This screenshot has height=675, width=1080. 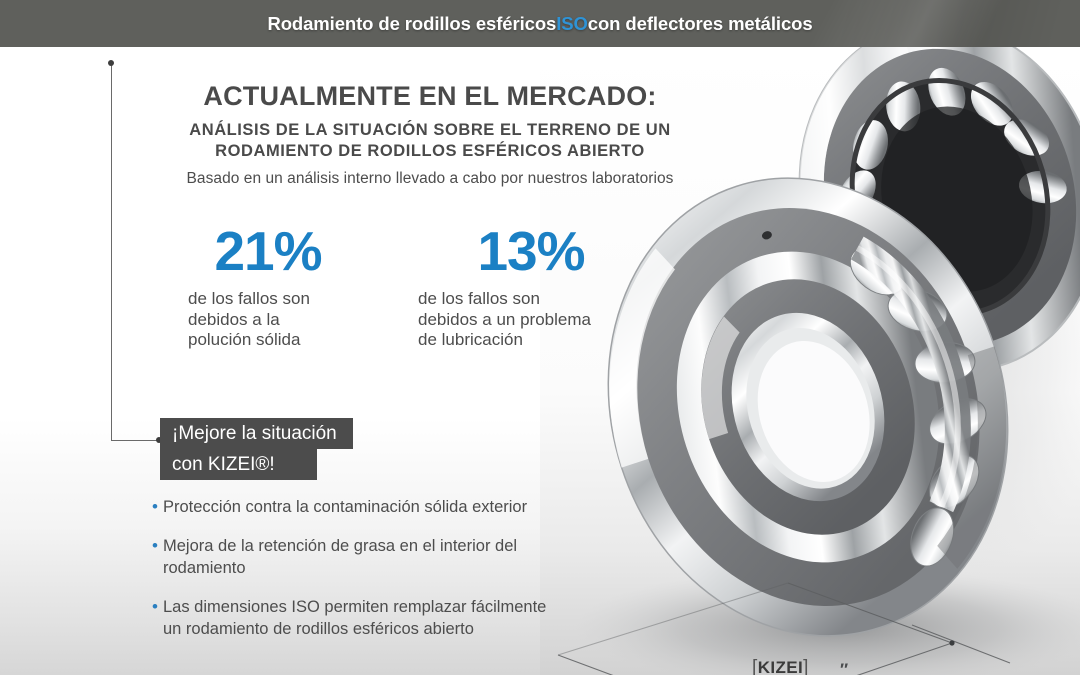 What do you see at coordinates (755, 666) in the screenshot?
I see `brand-bracket-open: [` at bounding box center [755, 666].